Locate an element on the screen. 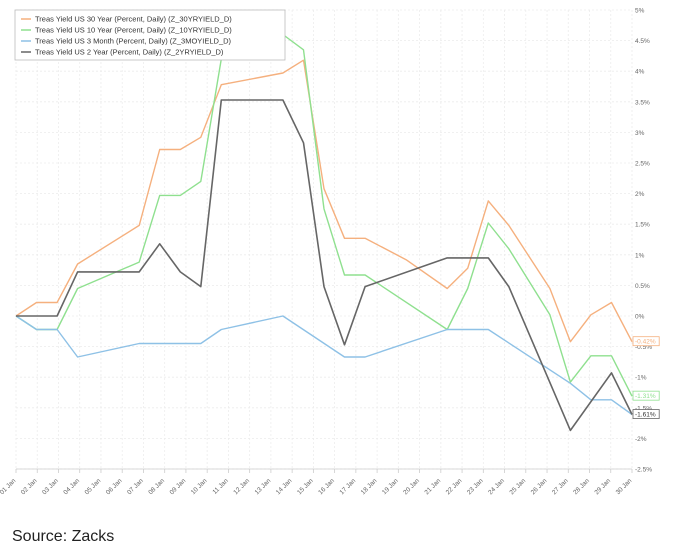 The image size is (677, 555). x-tick-label: 19 Jan is located at coordinates (390, 486).